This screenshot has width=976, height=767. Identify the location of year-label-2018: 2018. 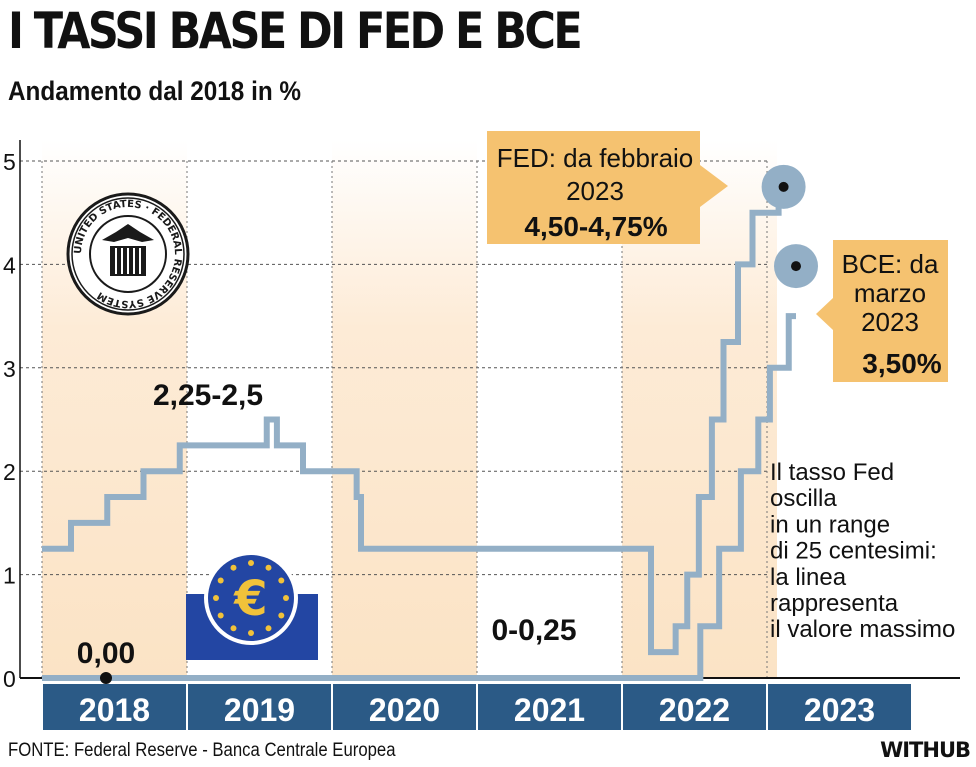
(114, 710).